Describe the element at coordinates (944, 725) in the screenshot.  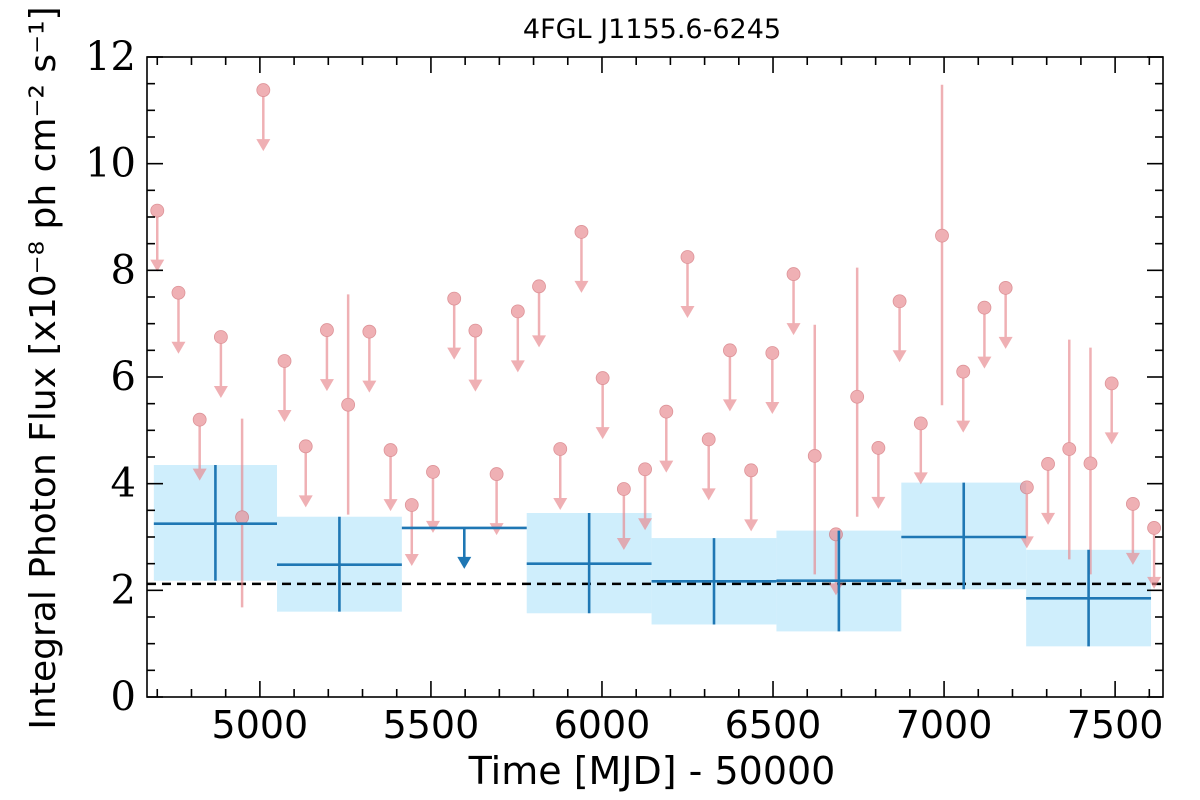
I see `x-tick-label: 7000` at that location.